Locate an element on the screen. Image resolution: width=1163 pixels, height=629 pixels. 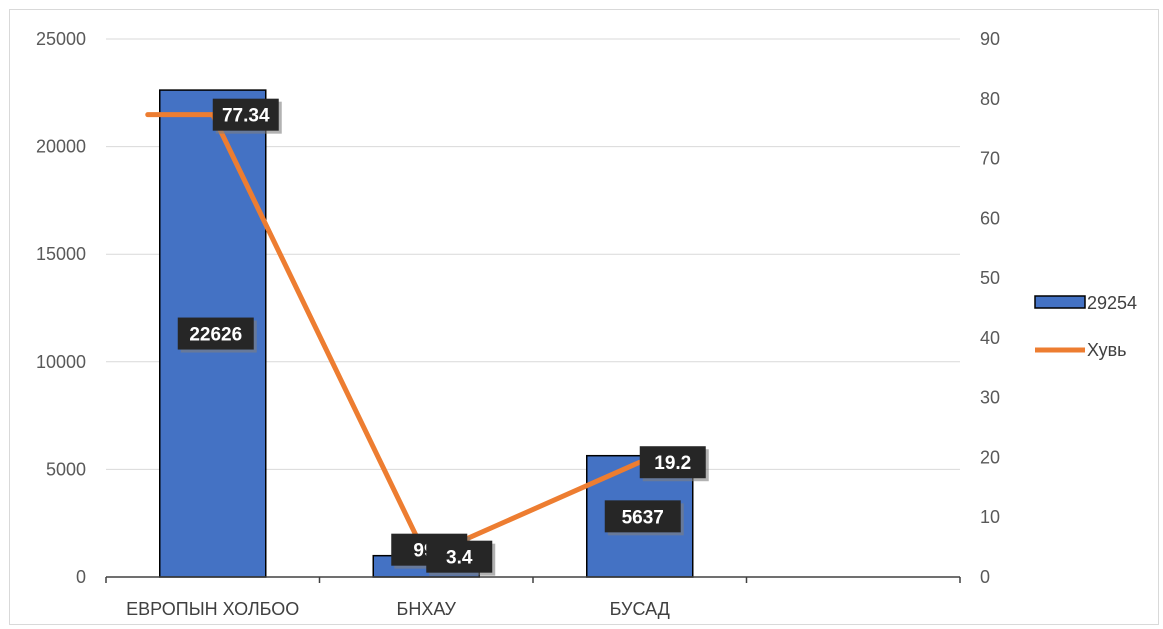
legend-label-line: Хувь is located at coordinates (1107, 350).